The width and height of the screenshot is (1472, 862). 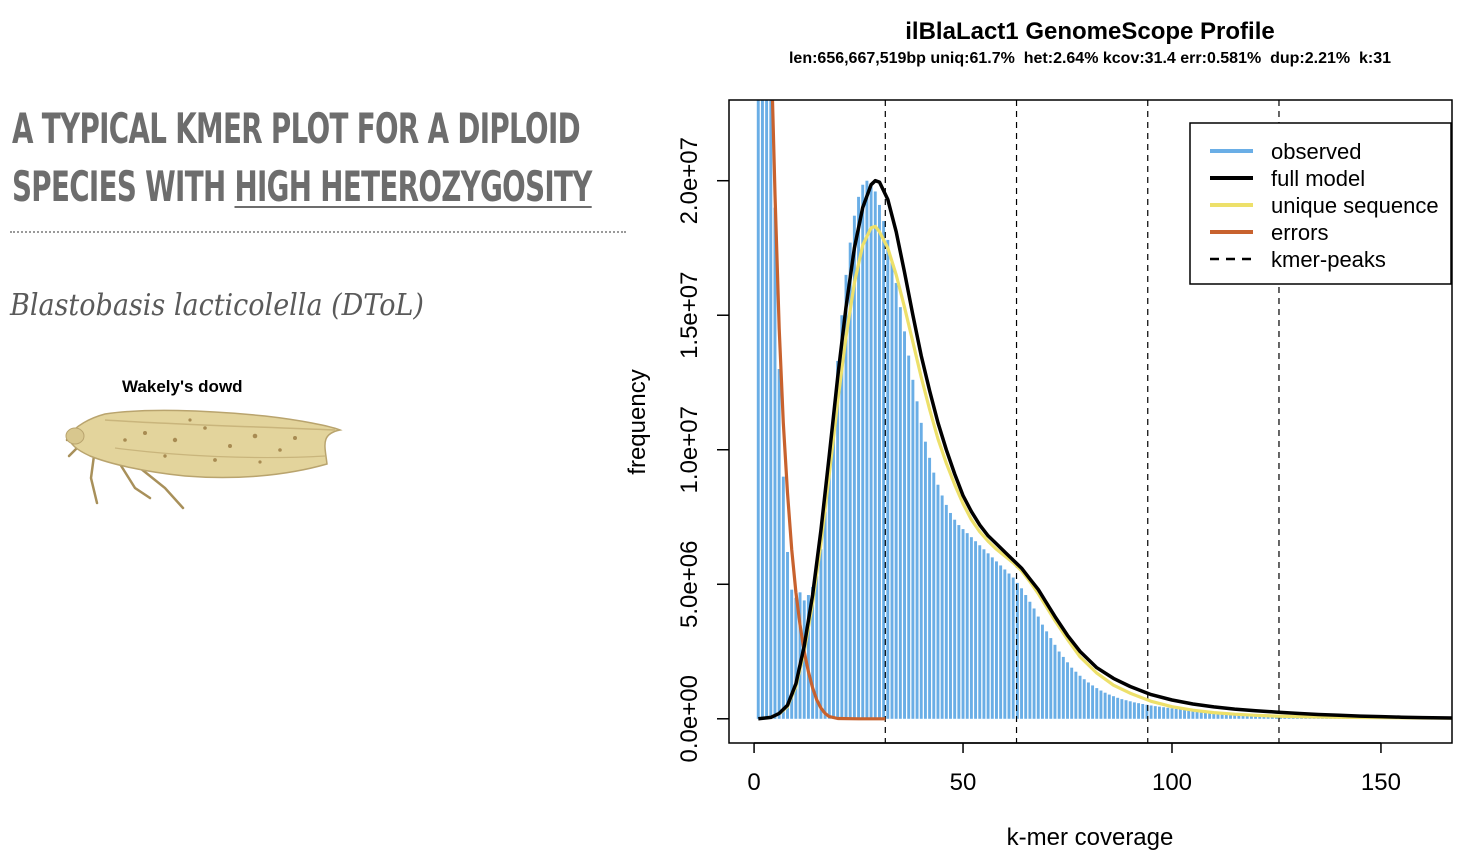 What do you see at coordinates (1316, 151) in the screenshot?
I see `legend-label: observed` at bounding box center [1316, 151].